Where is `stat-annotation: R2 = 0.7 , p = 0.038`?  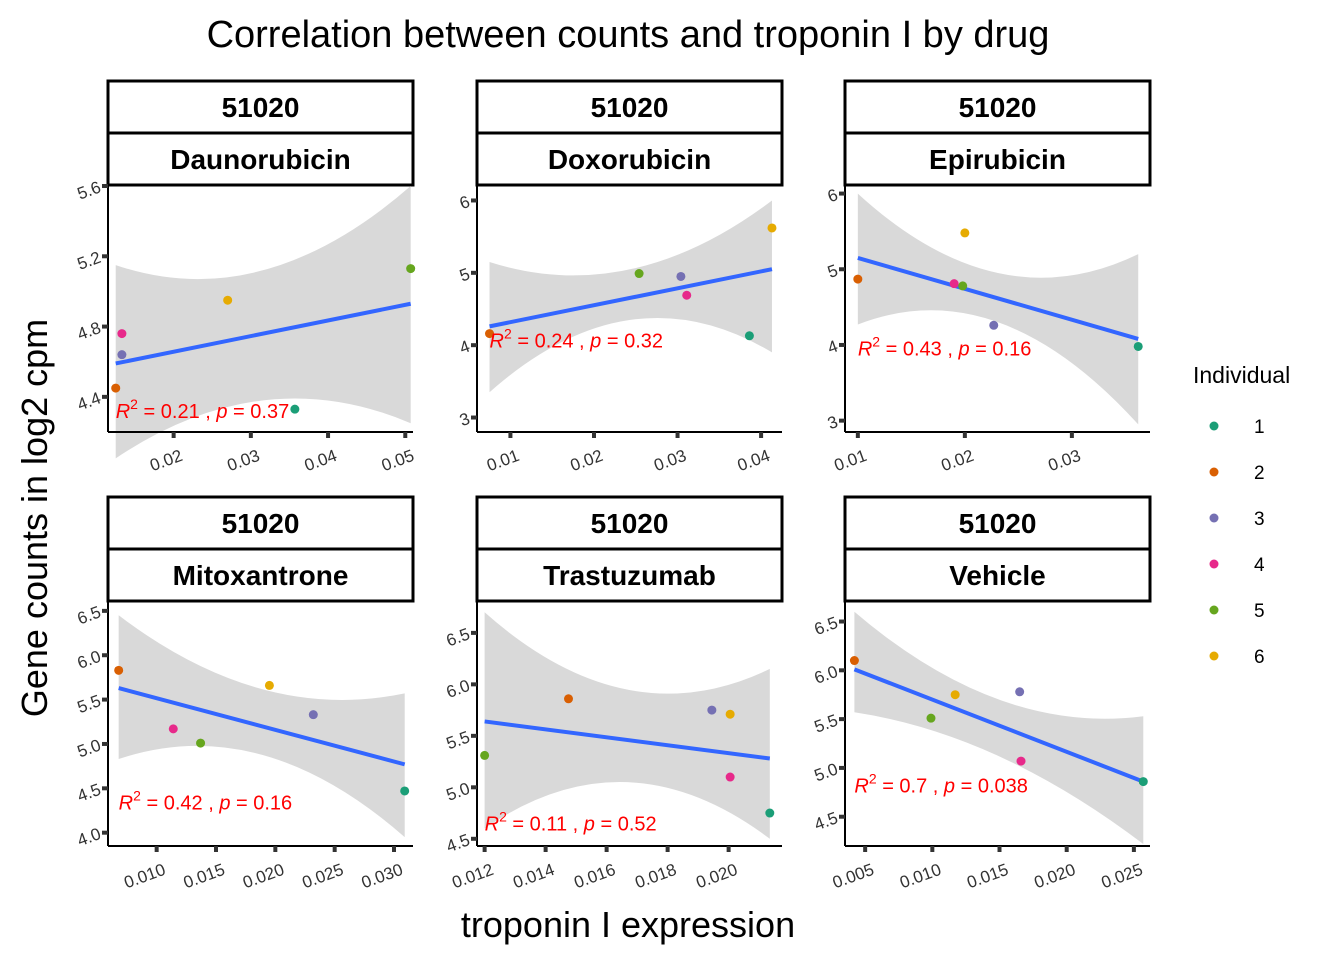
stat-annotation: R2 = 0.7 , p = 0.038 is located at coordinates (940, 783).